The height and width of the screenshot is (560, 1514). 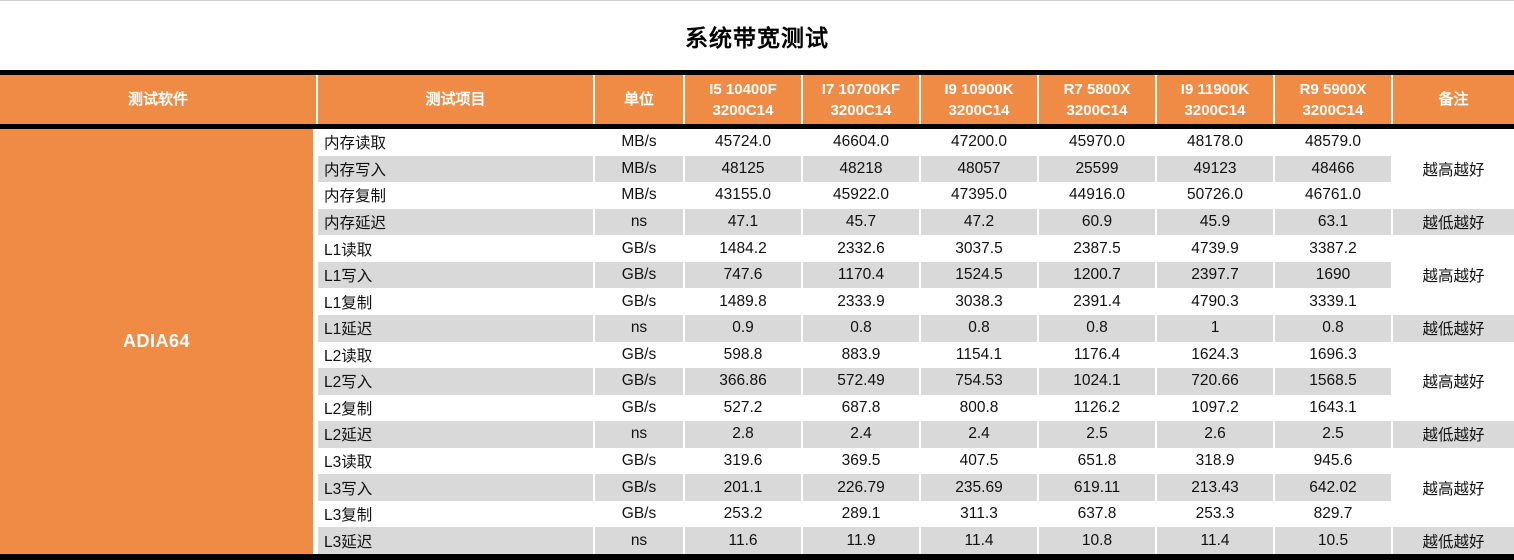 I want to click on cpu-model-label: R7 5800X, so click(x=1097, y=89).